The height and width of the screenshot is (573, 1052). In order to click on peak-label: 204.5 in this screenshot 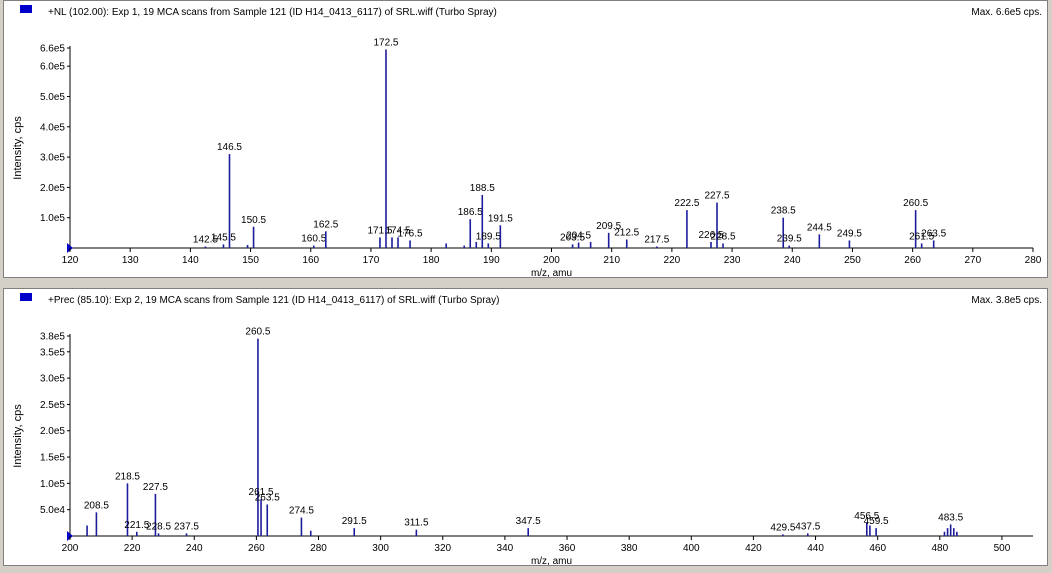, I will do `click(578, 236)`.